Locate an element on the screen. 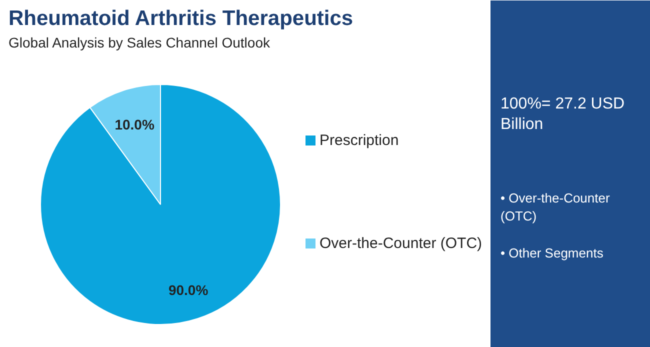 The image size is (650, 347). text: • Over-the-Counter (OTC) is located at coordinates (555, 207).